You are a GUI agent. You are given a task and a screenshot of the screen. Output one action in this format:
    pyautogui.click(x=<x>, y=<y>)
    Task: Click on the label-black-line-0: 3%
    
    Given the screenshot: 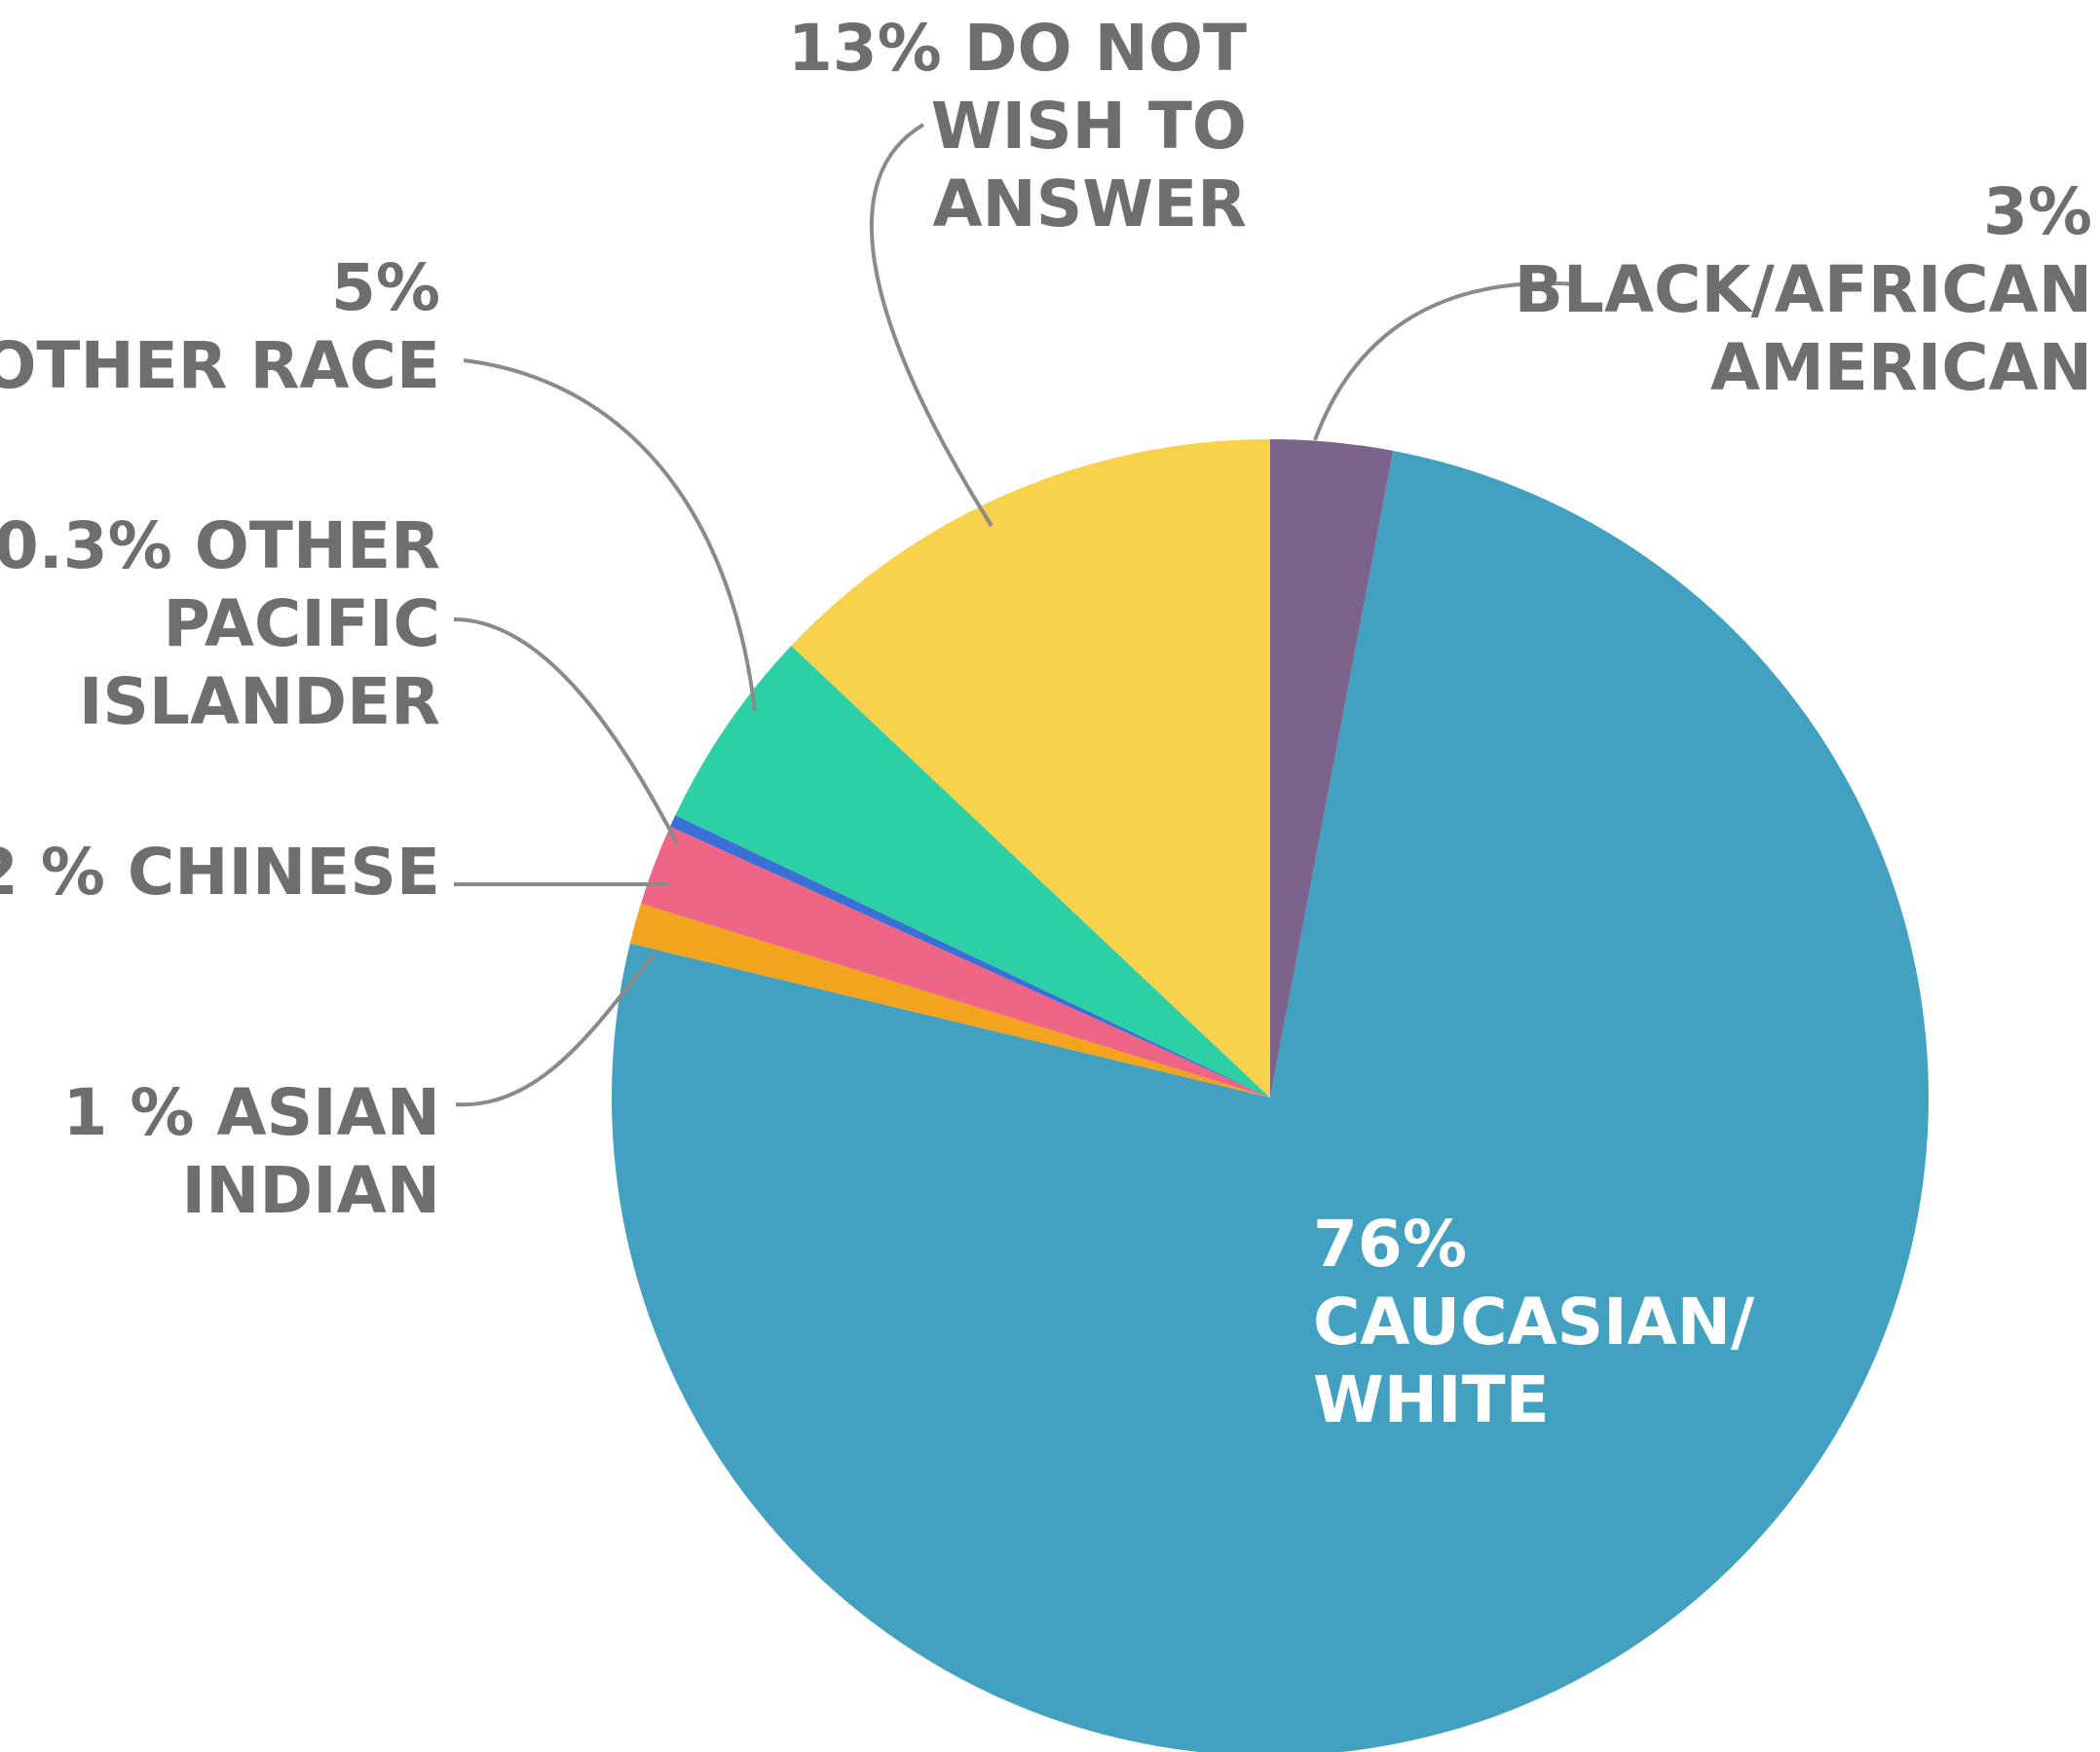 What is the action you would take?
    pyautogui.click(x=2037, y=211)
    